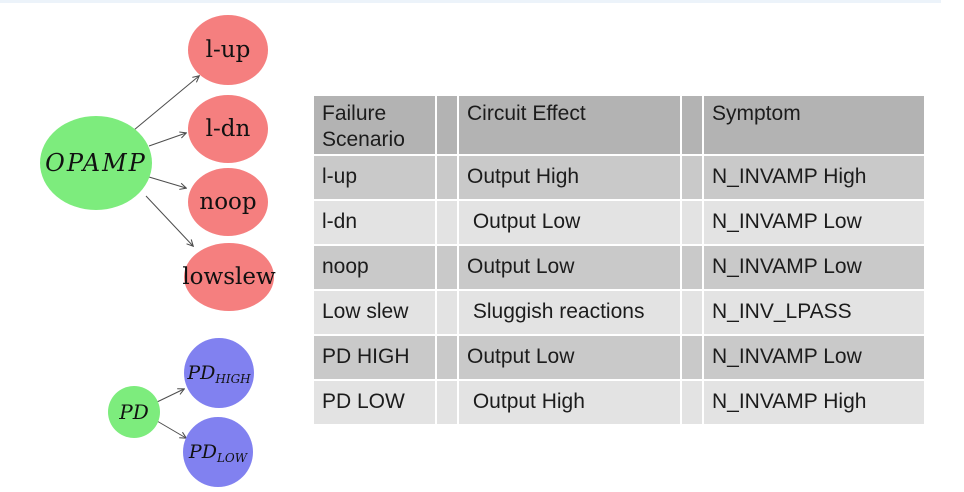  What do you see at coordinates (374, 357) in the screenshot?
I see `cell-scenario: PD HIGH` at bounding box center [374, 357].